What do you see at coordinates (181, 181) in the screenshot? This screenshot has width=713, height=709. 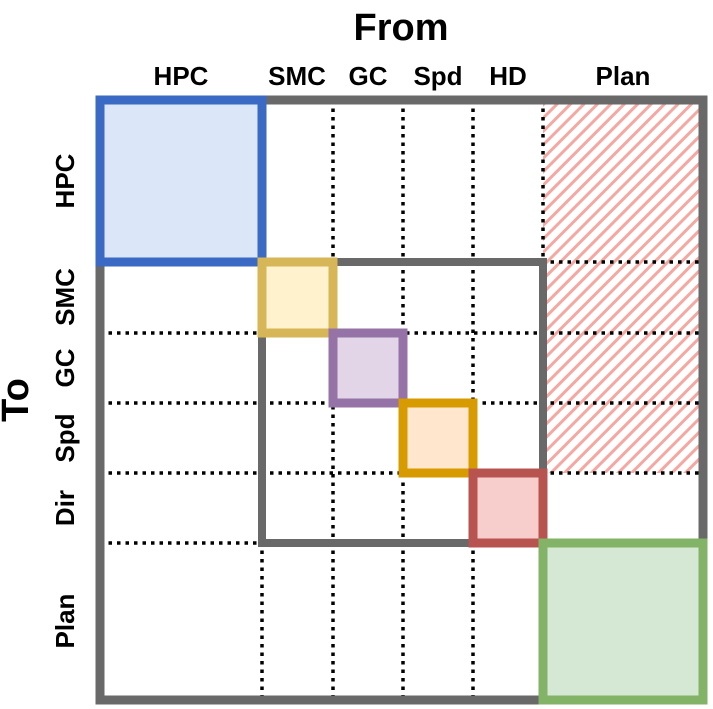 I see `block-hpc-to-hpc` at bounding box center [181, 181].